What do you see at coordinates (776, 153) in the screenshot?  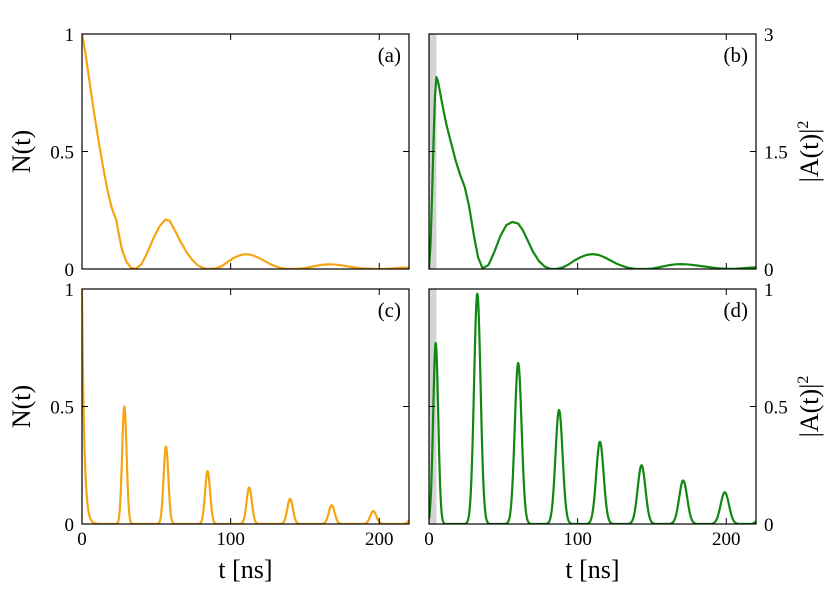 I see `y-tick-label: 1.5` at bounding box center [776, 153].